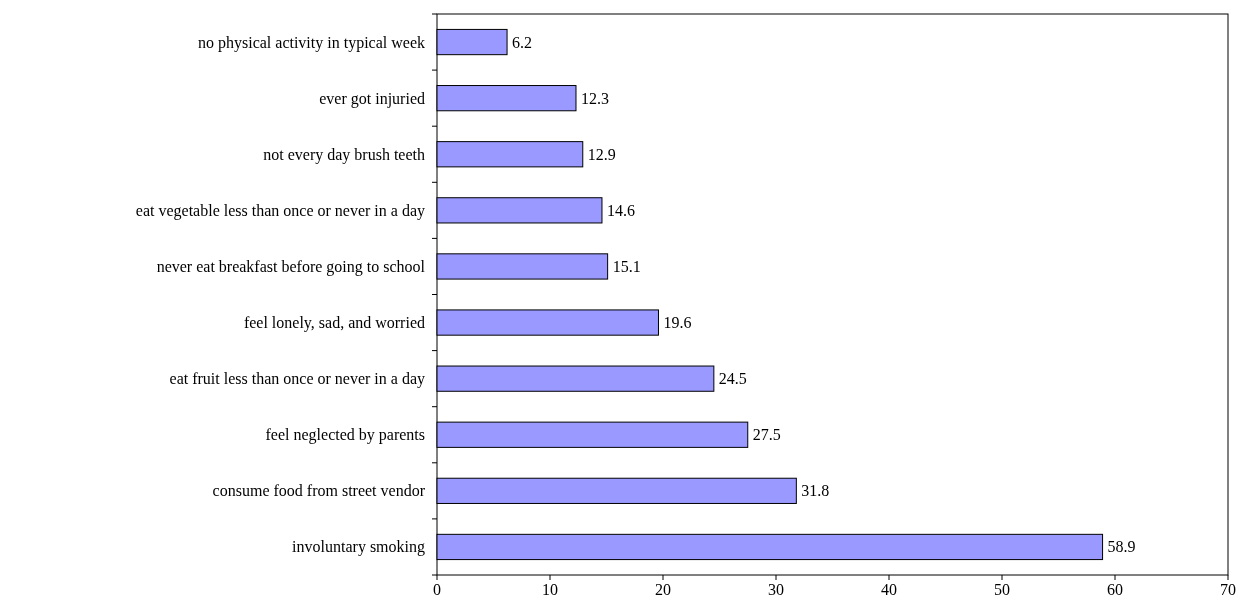  What do you see at coordinates (601, 154) in the screenshot?
I see `data-label: 12.9` at bounding box center [601, 154].